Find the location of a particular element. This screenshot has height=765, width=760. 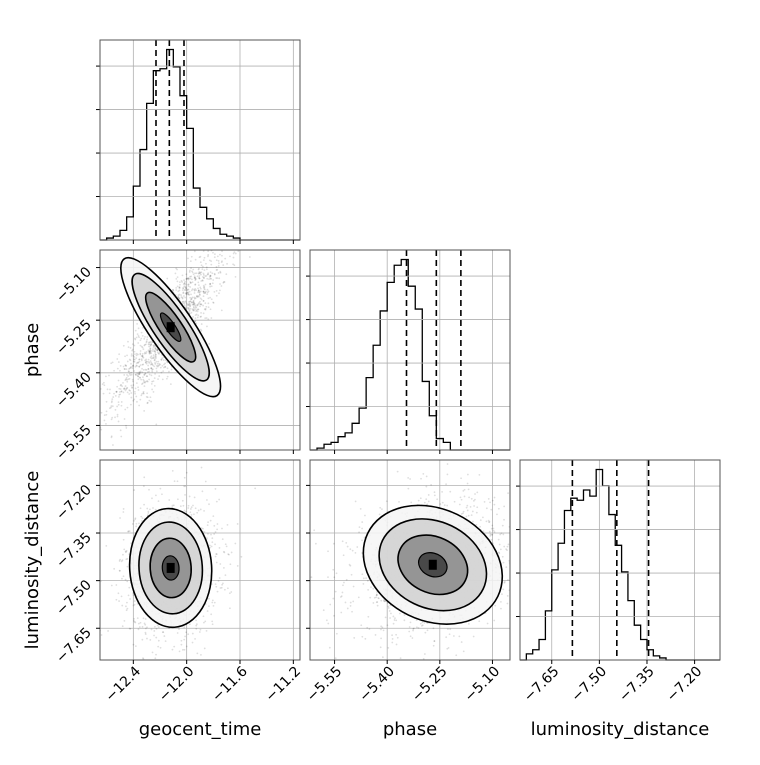

joint-panel-phase-luminosity_distance is located at coordinates (410, 569).